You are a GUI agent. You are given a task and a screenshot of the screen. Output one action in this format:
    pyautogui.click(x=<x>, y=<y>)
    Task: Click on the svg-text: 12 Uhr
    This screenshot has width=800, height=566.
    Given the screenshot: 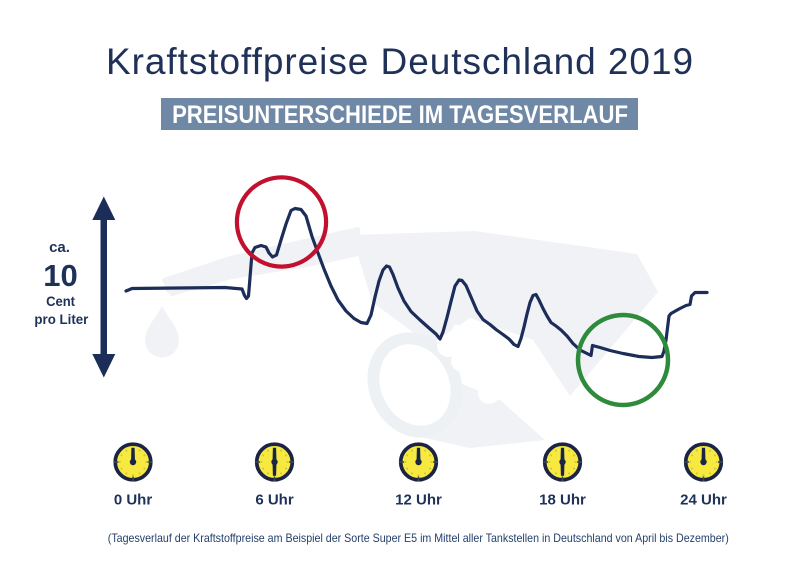 What is the action you would take?
    pyautogui.click(x=418, y=500)
    